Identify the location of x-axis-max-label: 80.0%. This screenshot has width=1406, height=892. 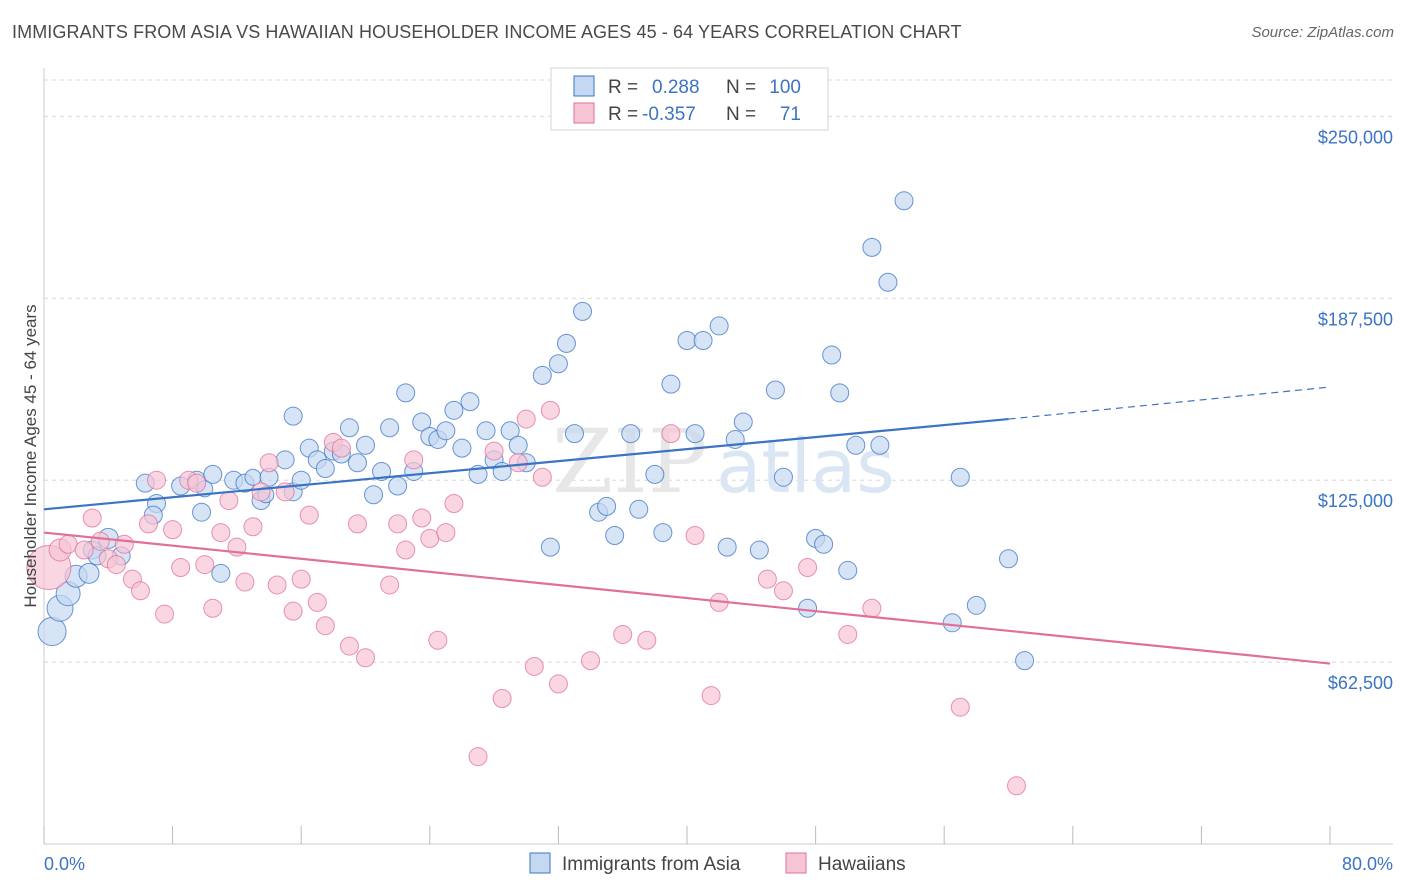
(1367, 864).